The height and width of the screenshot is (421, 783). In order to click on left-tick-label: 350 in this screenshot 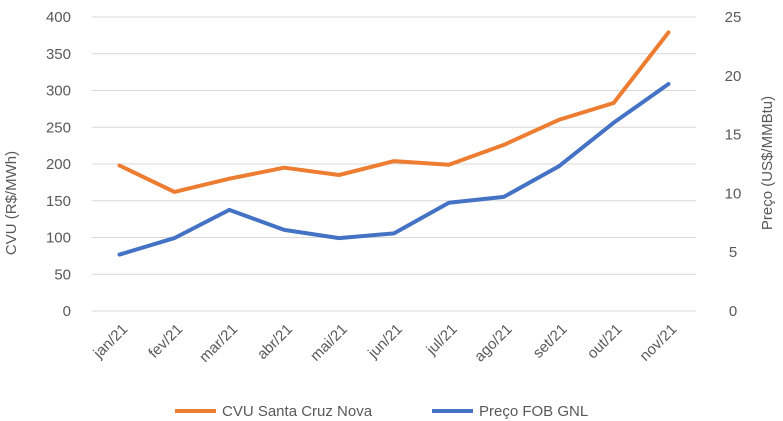, I will do `click(58, 54)`.